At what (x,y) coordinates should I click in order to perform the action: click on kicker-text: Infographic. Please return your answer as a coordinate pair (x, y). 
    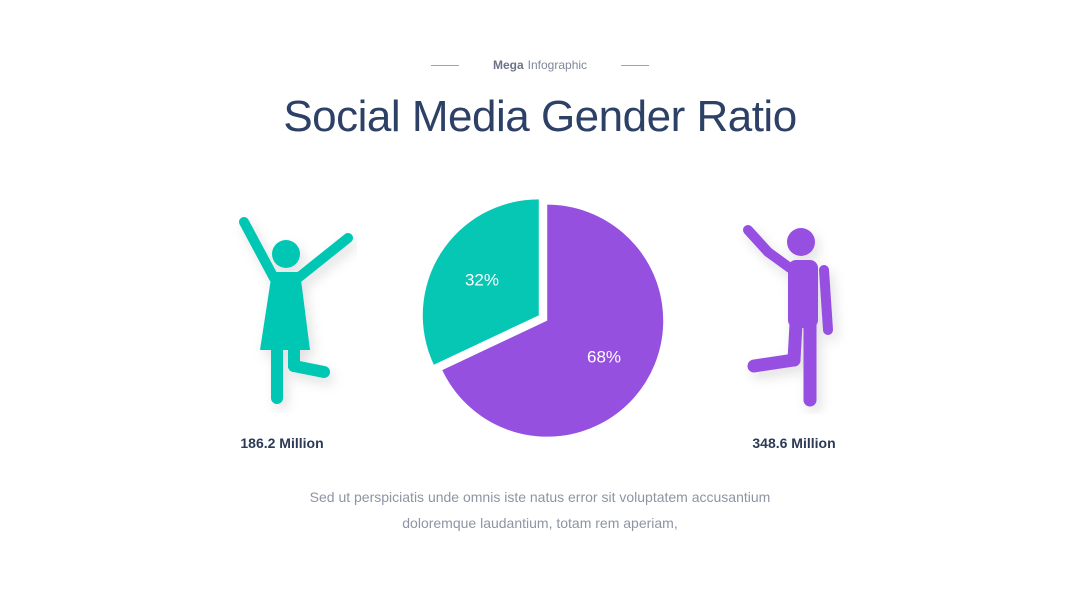
    Looking at the image, I should click on (557, 65).